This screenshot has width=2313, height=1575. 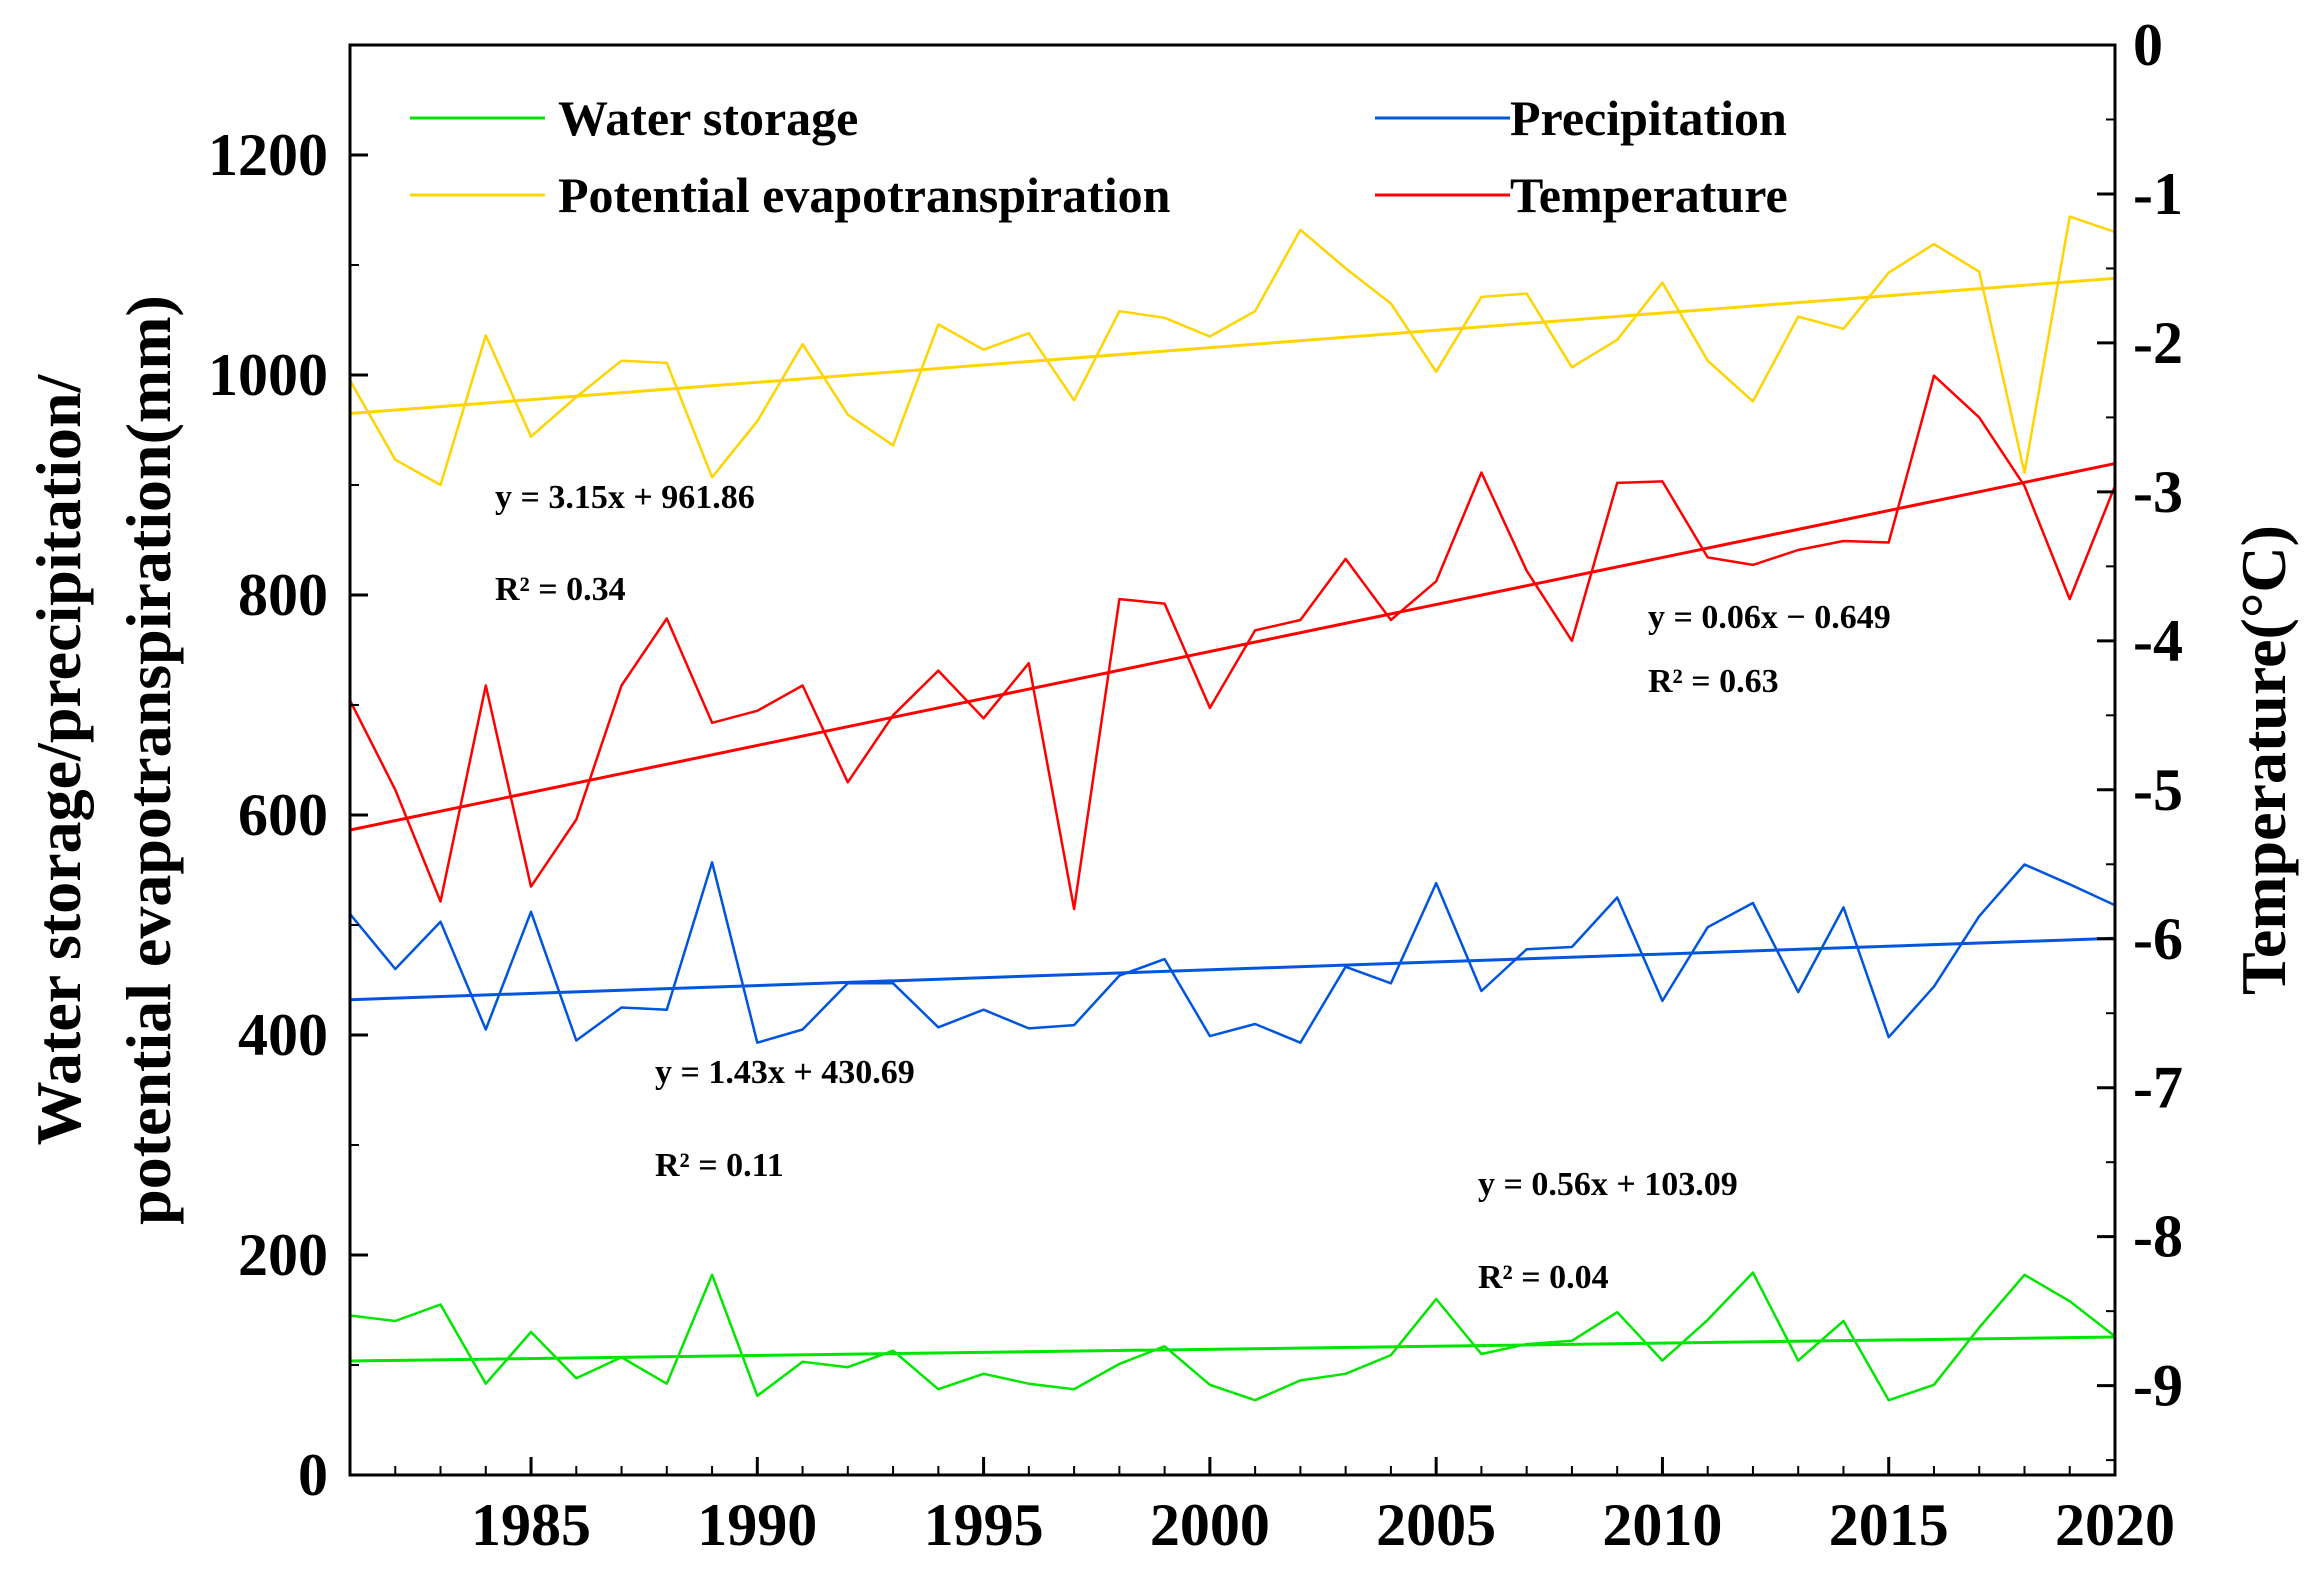 What do you see at coordinates (2158, 939) in the screenshot?
I see `y2-tick-label--6: -6` at bounding box center [2158, 939].